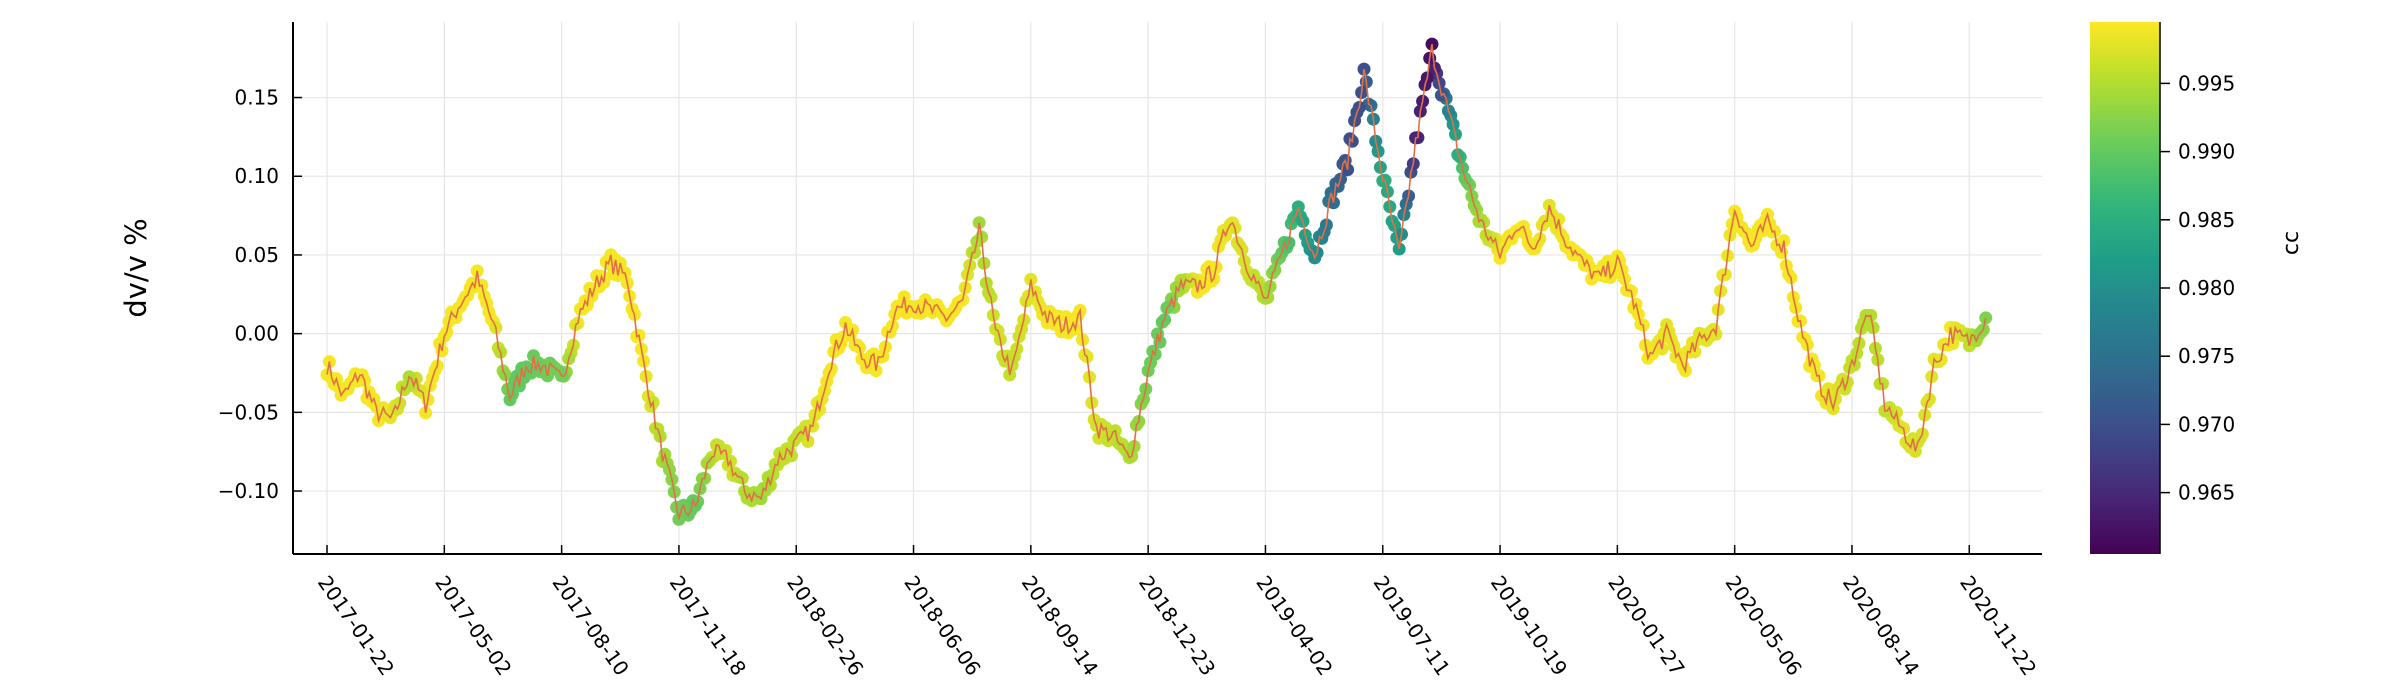  I want to click on x-tick-label: 2017-01-22, so click(356, 625).